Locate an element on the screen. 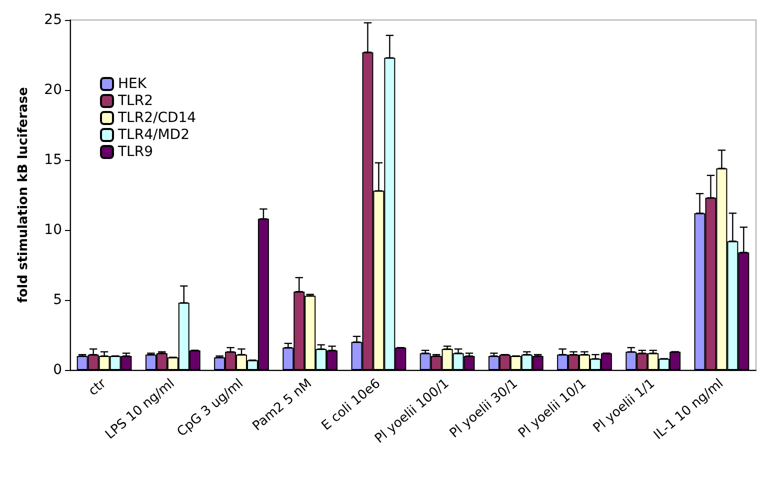 The image size is (760, 478). y-axis-title: fold stimulation kB luciferase is located at coordinates (23, 194).